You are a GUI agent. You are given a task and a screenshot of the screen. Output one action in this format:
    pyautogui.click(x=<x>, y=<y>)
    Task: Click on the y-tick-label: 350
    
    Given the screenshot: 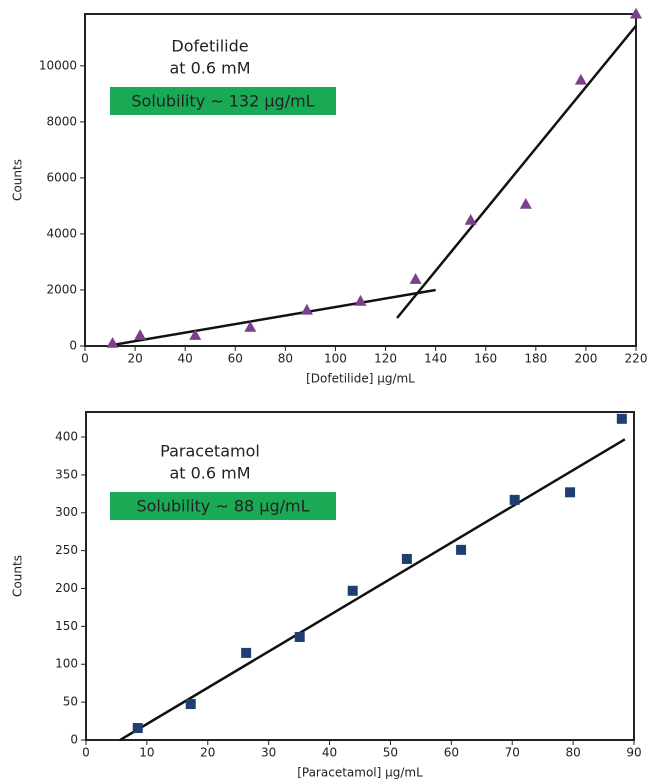 What is the action you would take?
    pyautogui.click(x=66, y=474)
    